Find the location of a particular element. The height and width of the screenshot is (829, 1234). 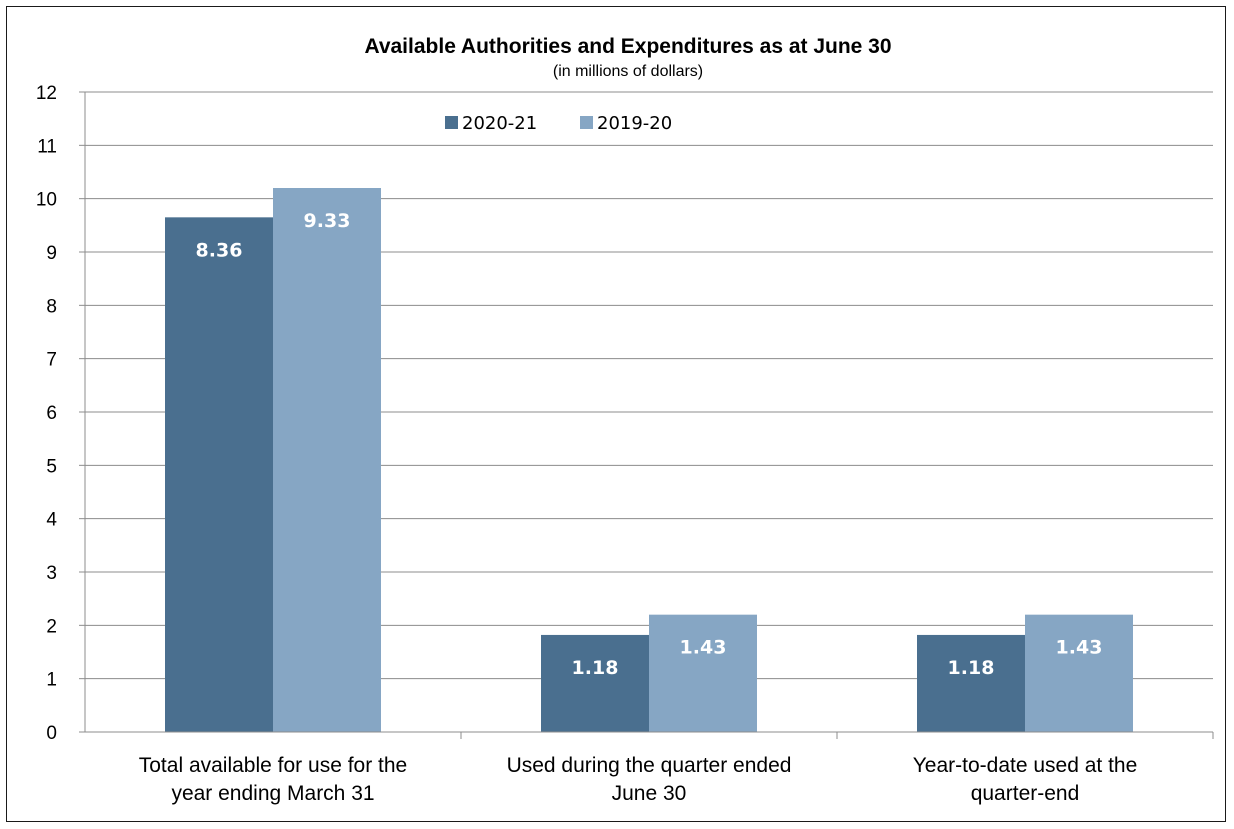

x-category-label: quarter-end is located at coordinates (1025, 793).